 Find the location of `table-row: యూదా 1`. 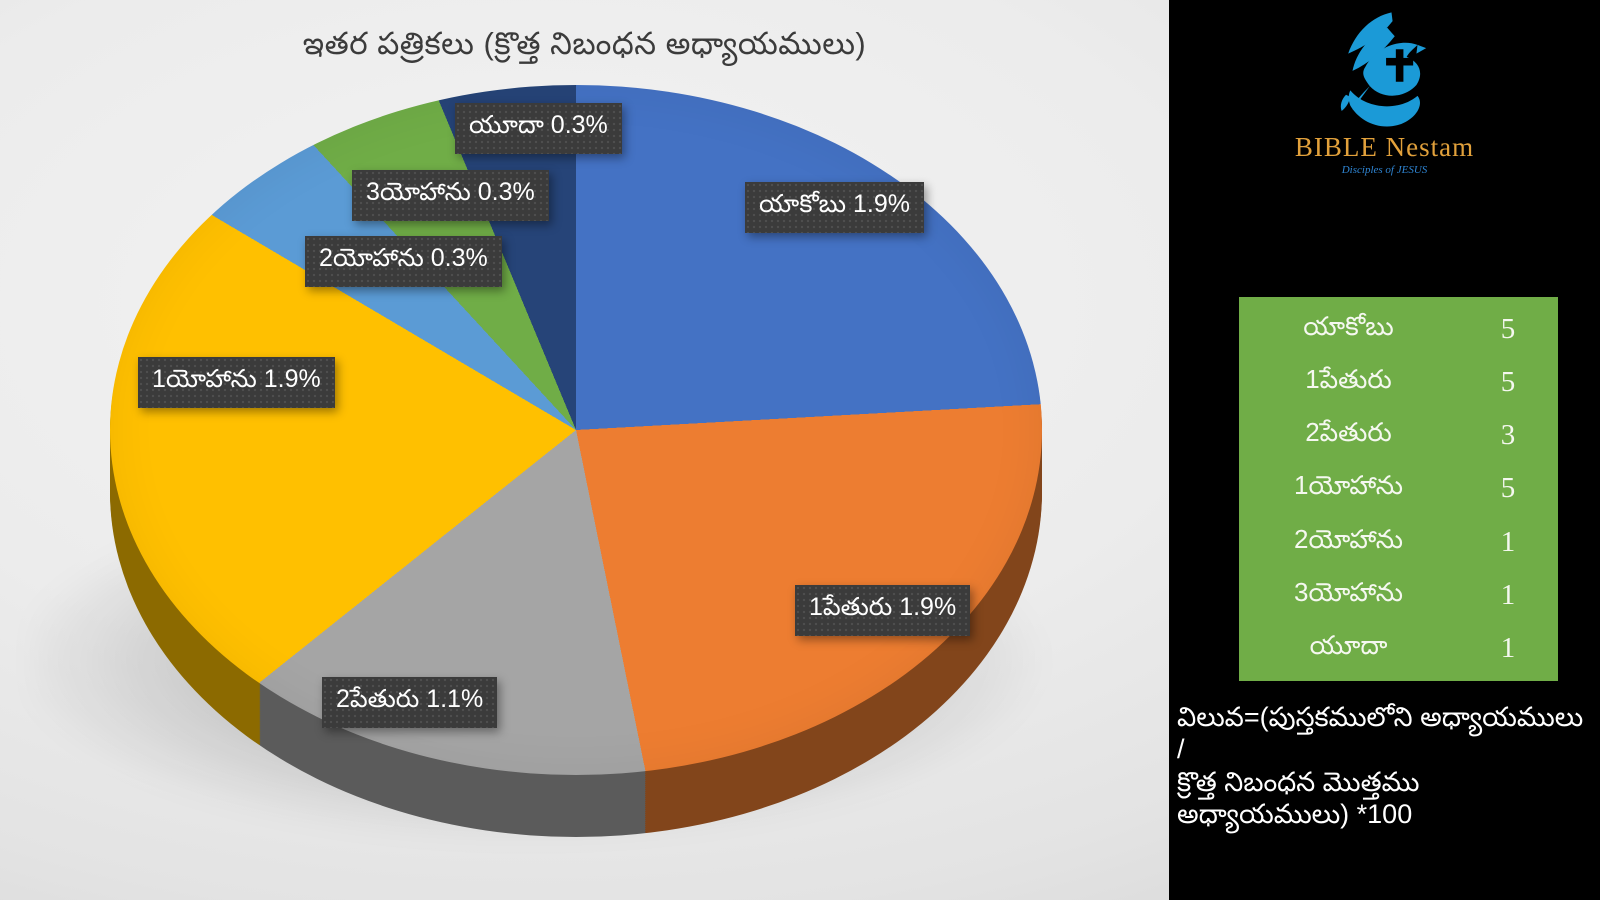

table-row: యూదా 1 is located at coordinates (1398, 648).